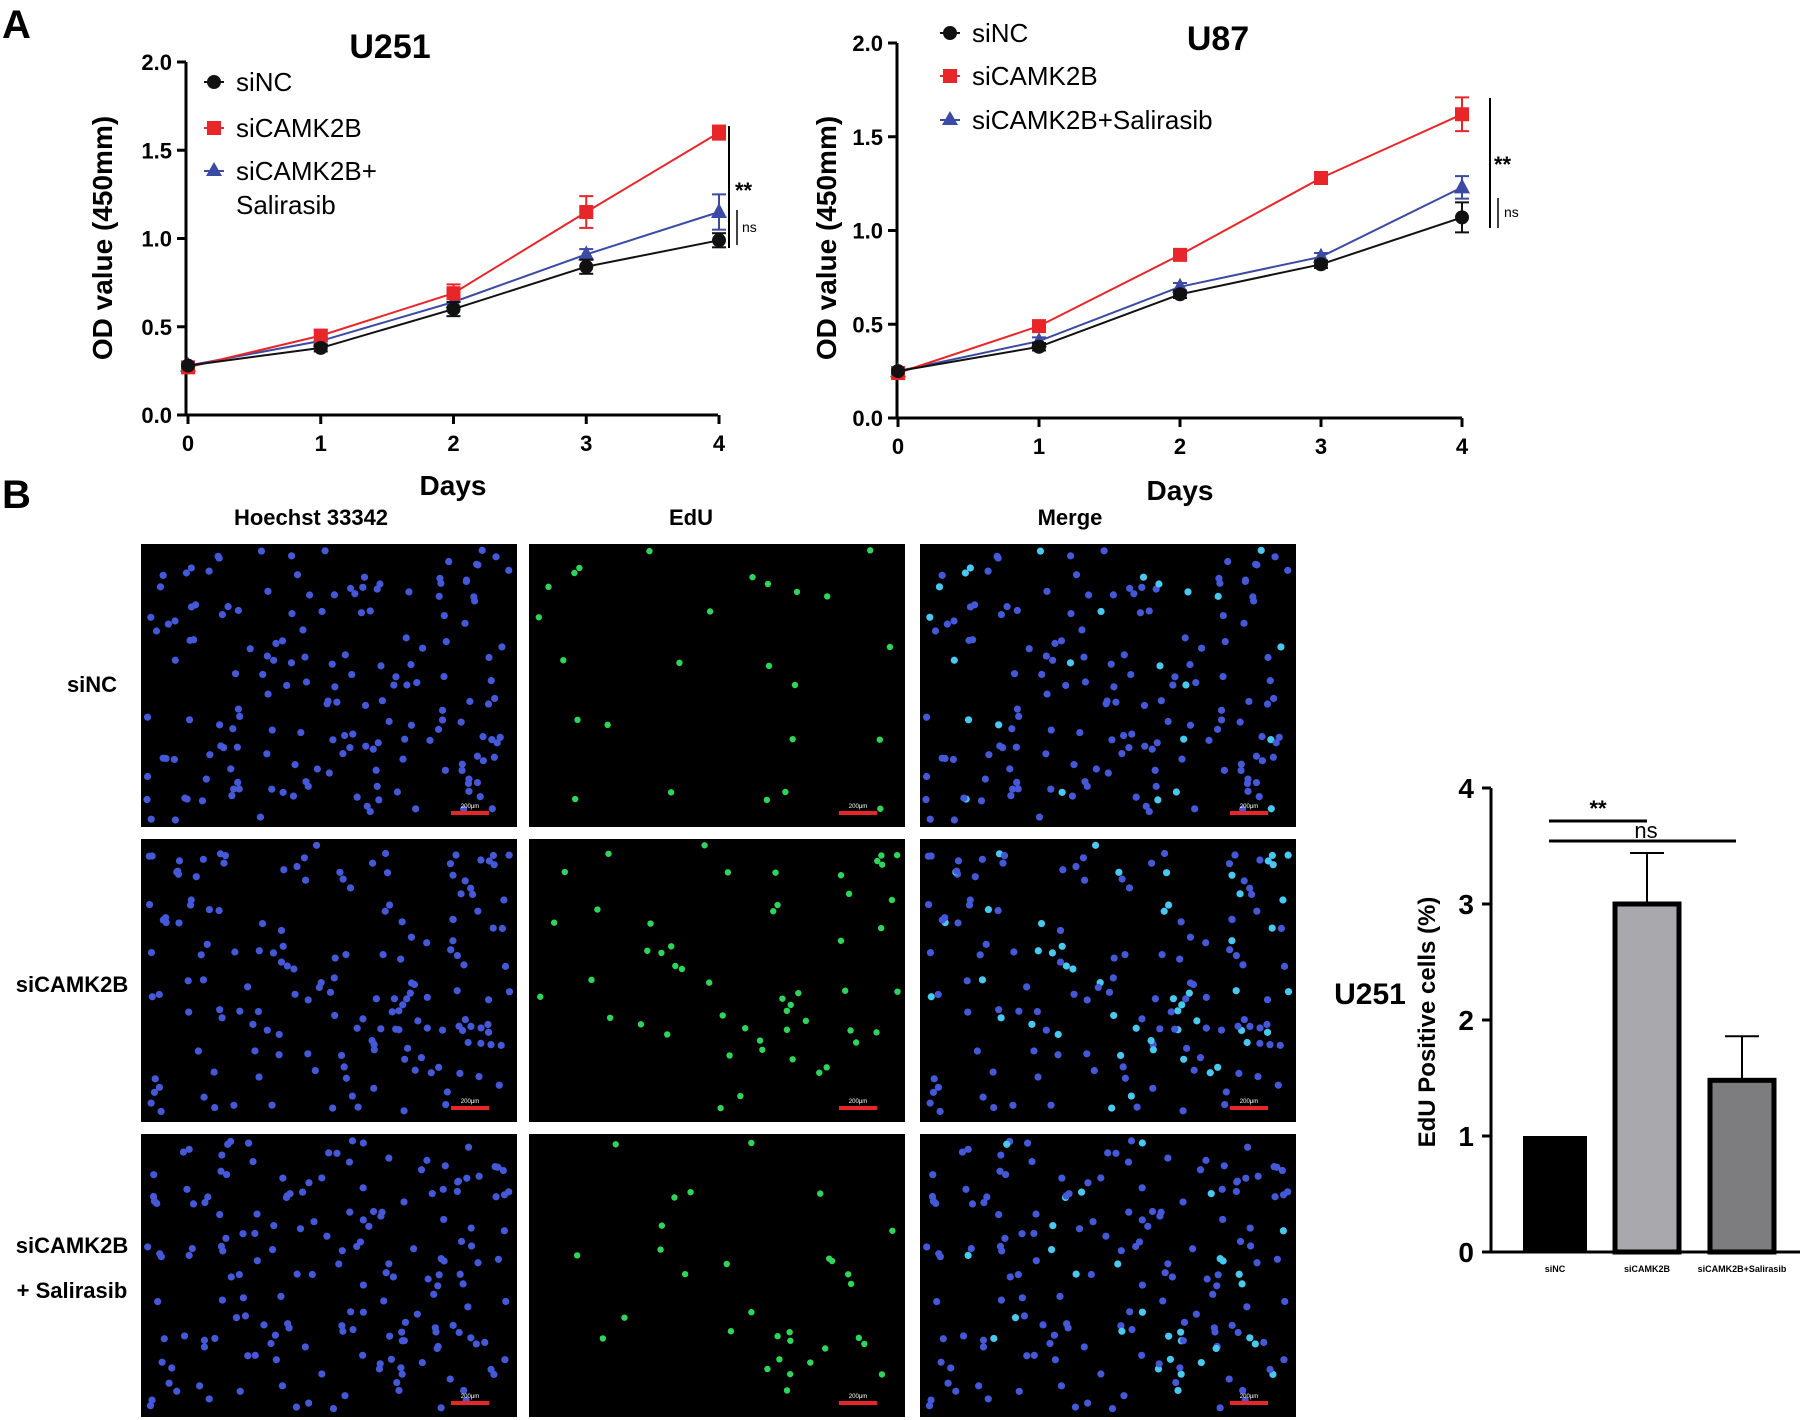 Image resolution: width=1805 pixels, height=1420 pixels. Describe the element at coordinates (16, 25) in the screenshot. I see `panel-letter-a: A` at that location.